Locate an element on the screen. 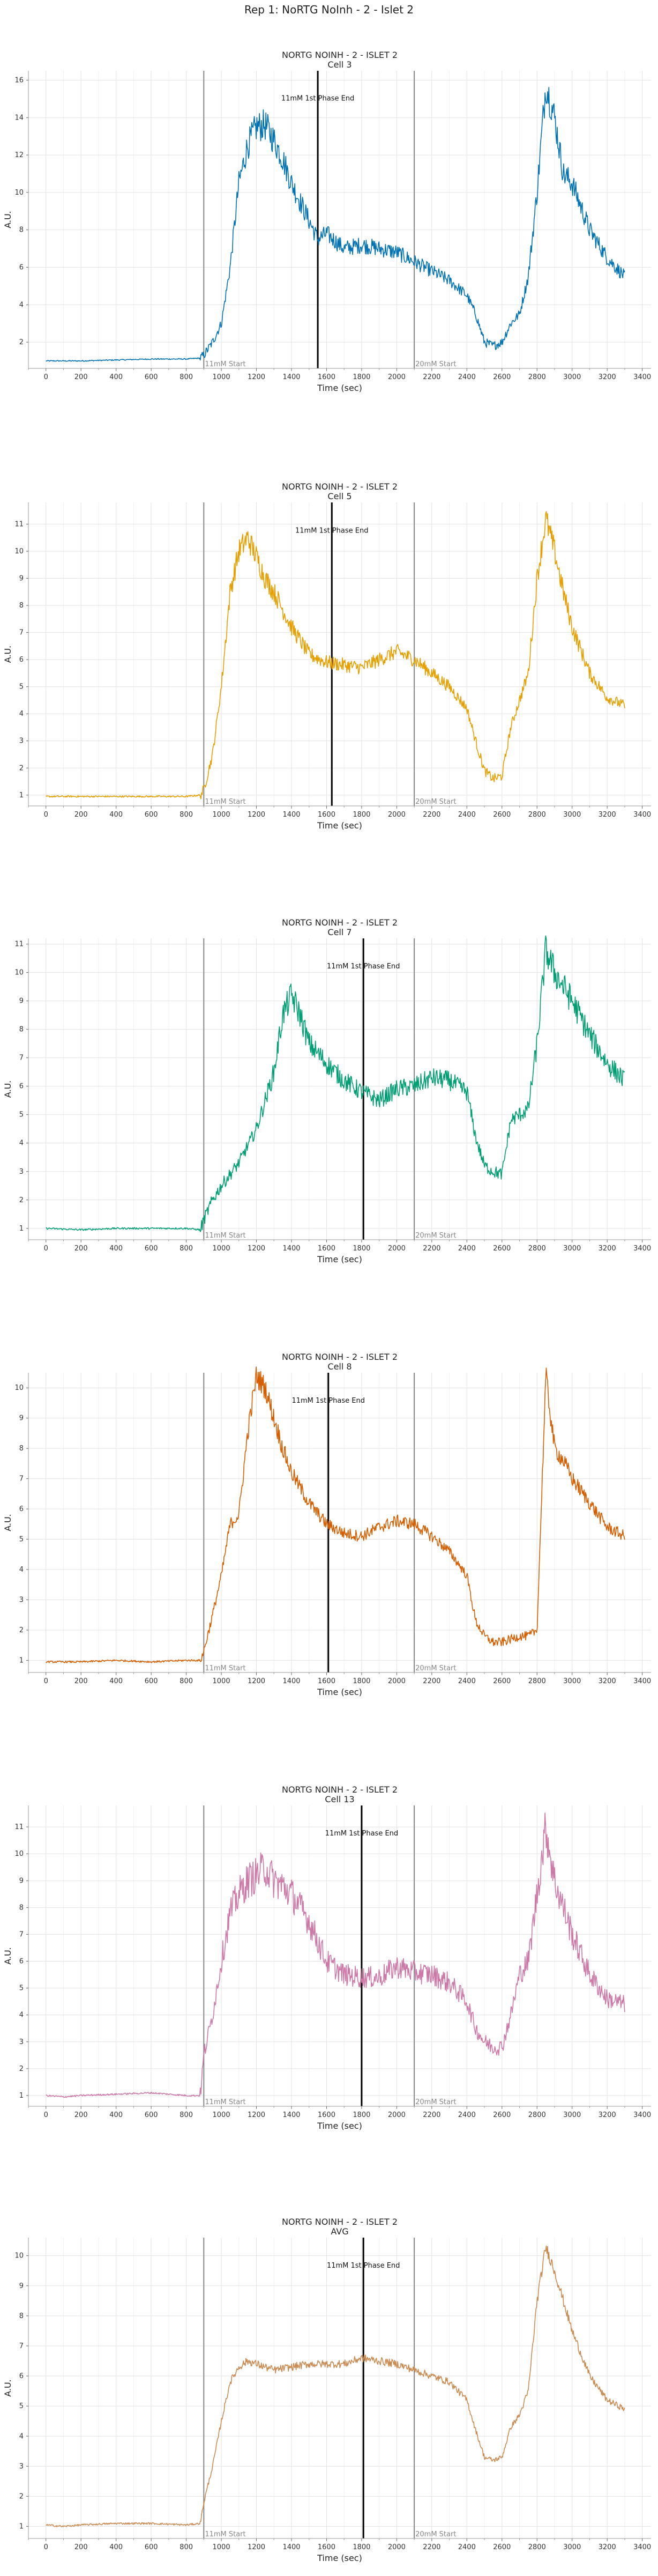 The width and height of the screenshot is (658, 2576). x-tick-label: 1200 is located at coordinates (257, 815).